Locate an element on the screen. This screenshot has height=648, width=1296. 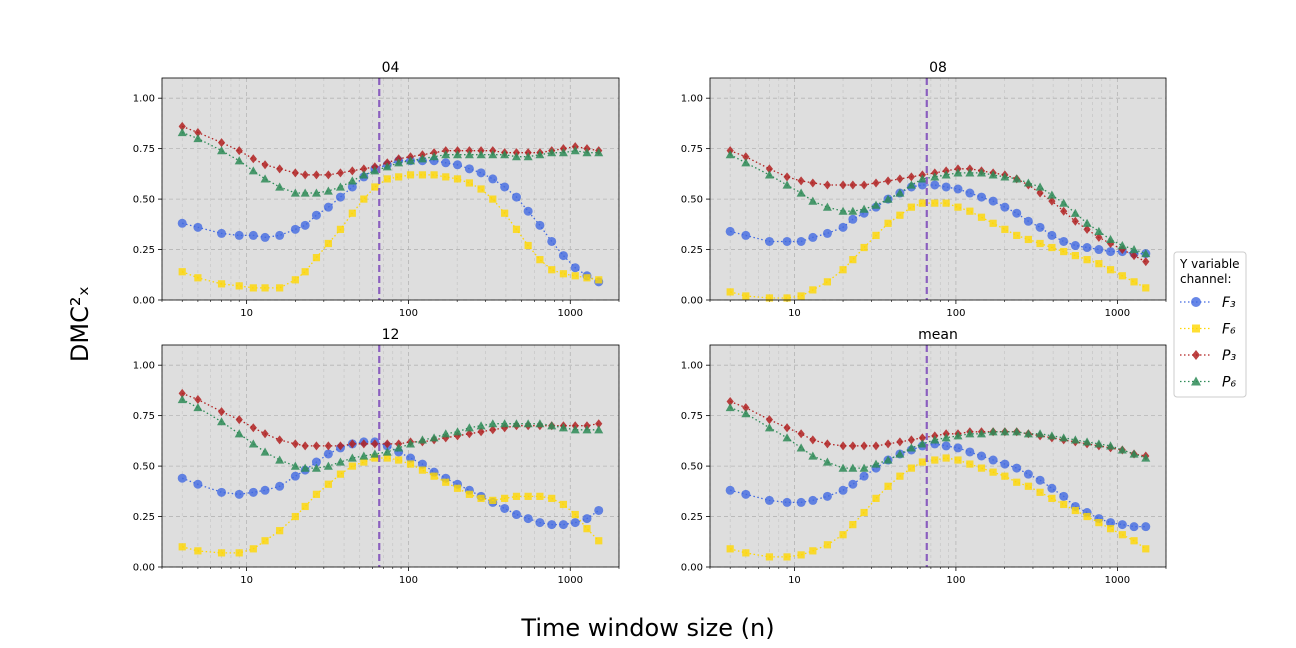
legend-label-F6: F₆ is located at coordinates (1229, 330).